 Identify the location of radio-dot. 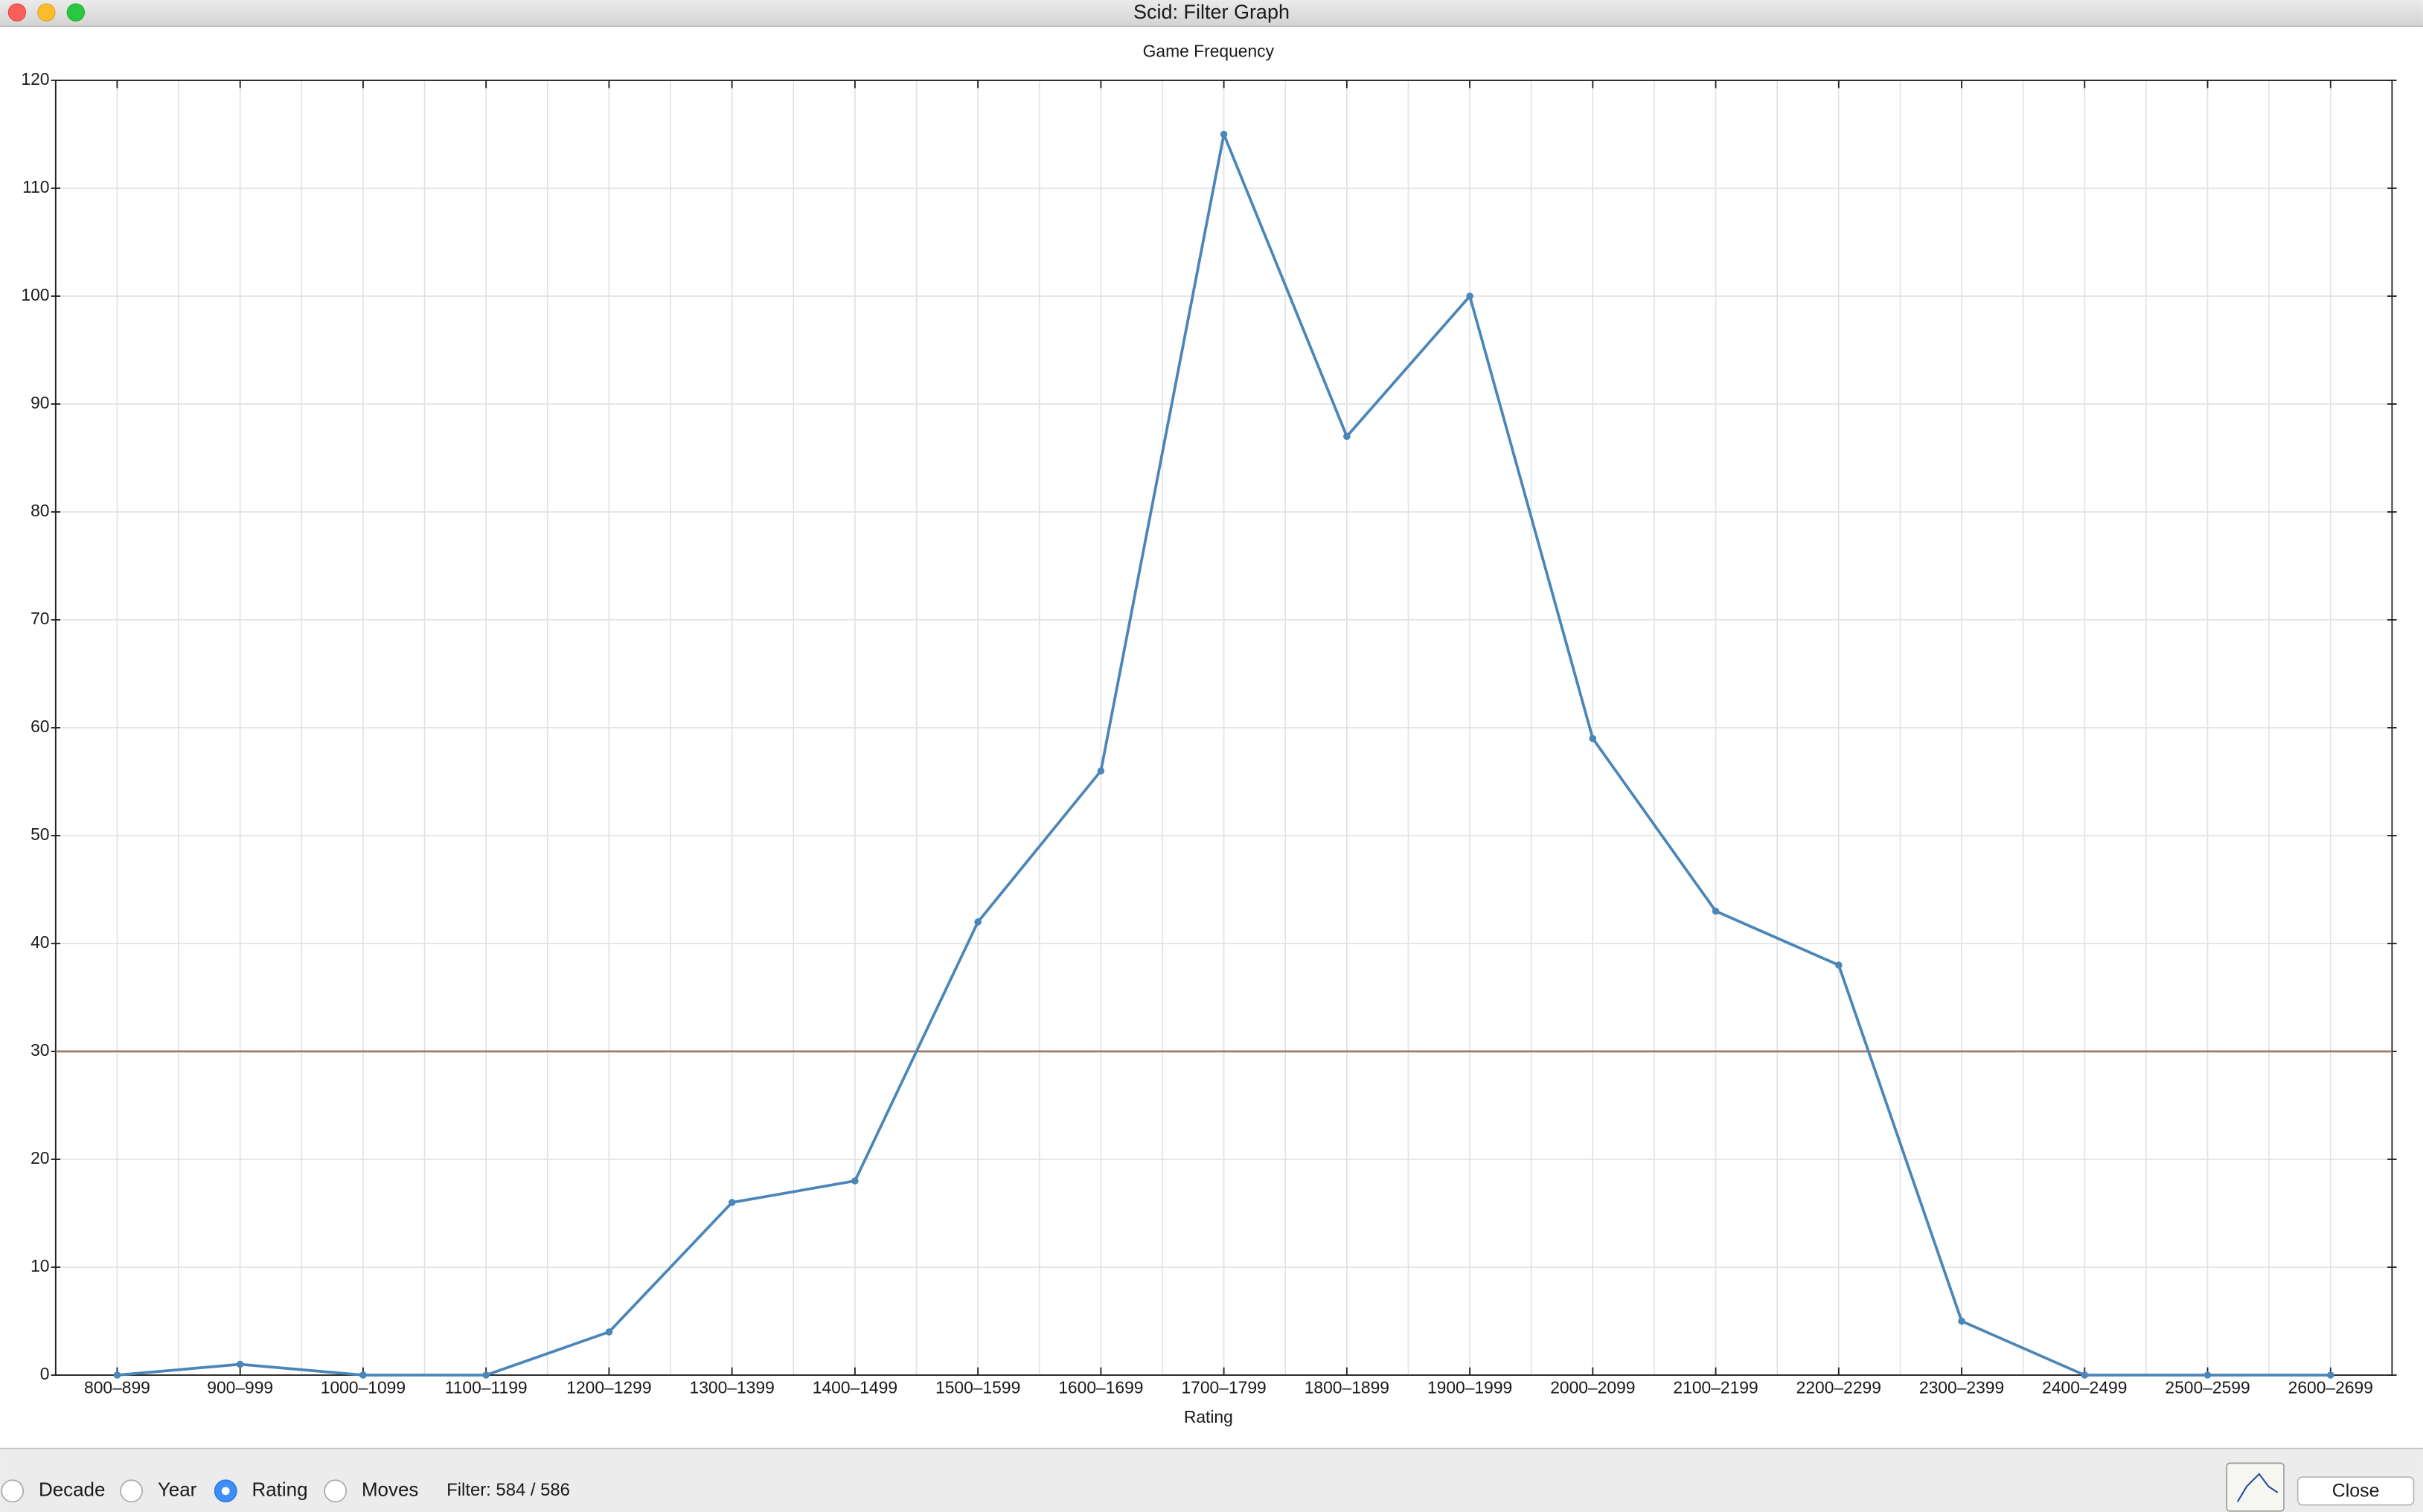
(226, 1491).